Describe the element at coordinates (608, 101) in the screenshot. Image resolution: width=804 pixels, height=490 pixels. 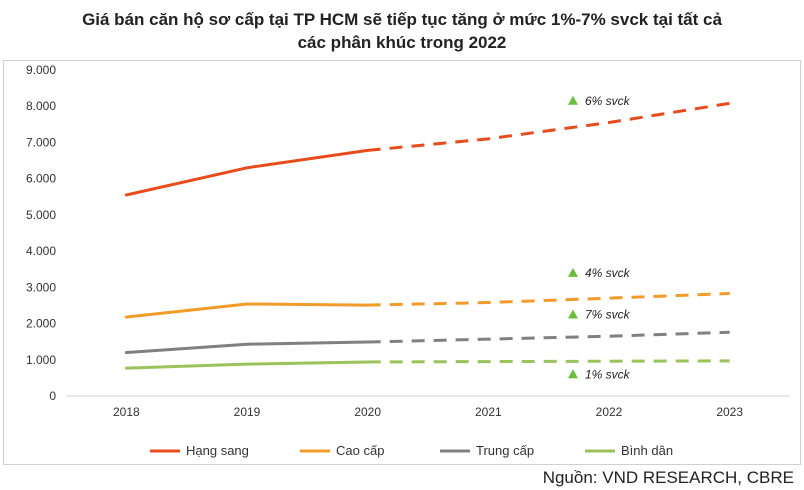
I see `growth-annotation: 6% svck` at that location.